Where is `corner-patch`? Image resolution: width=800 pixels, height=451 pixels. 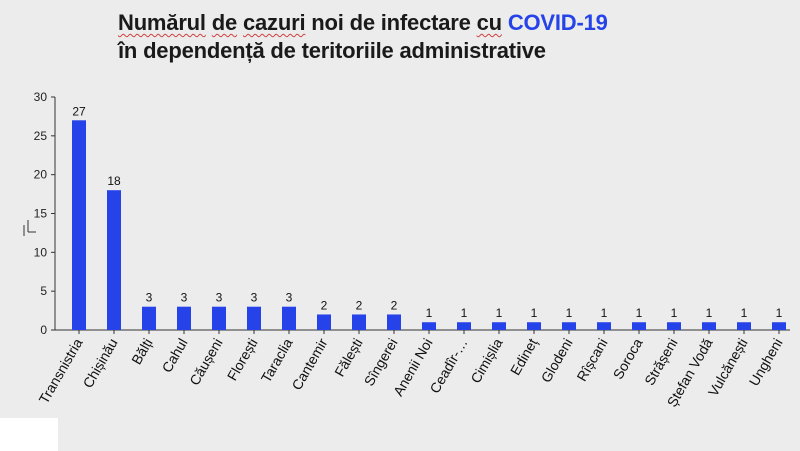 corner-patch is located at coordinates (29, 434).